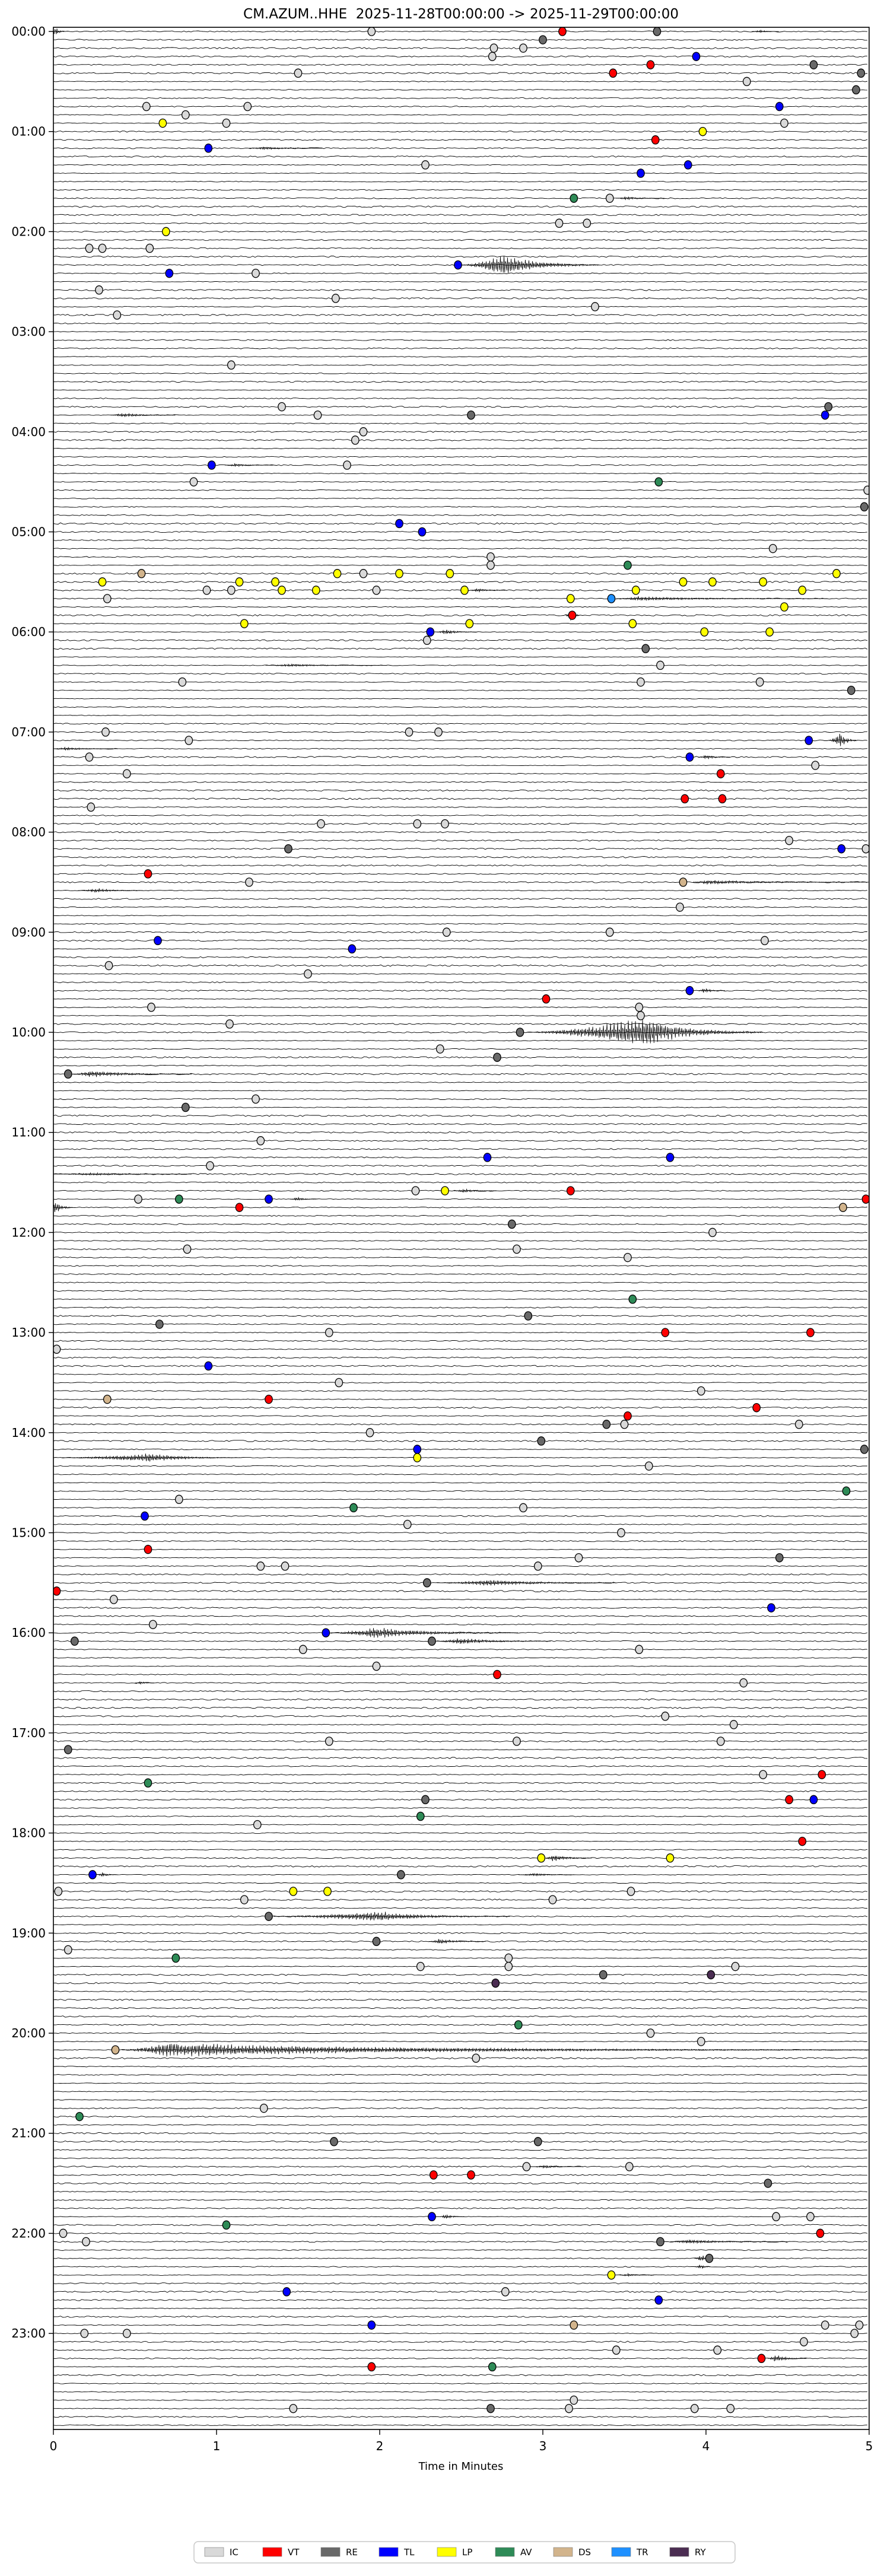 The height and width of the screenshot is (2576, 881). I want to click on legend-swatch-re, so click(331, 2552).